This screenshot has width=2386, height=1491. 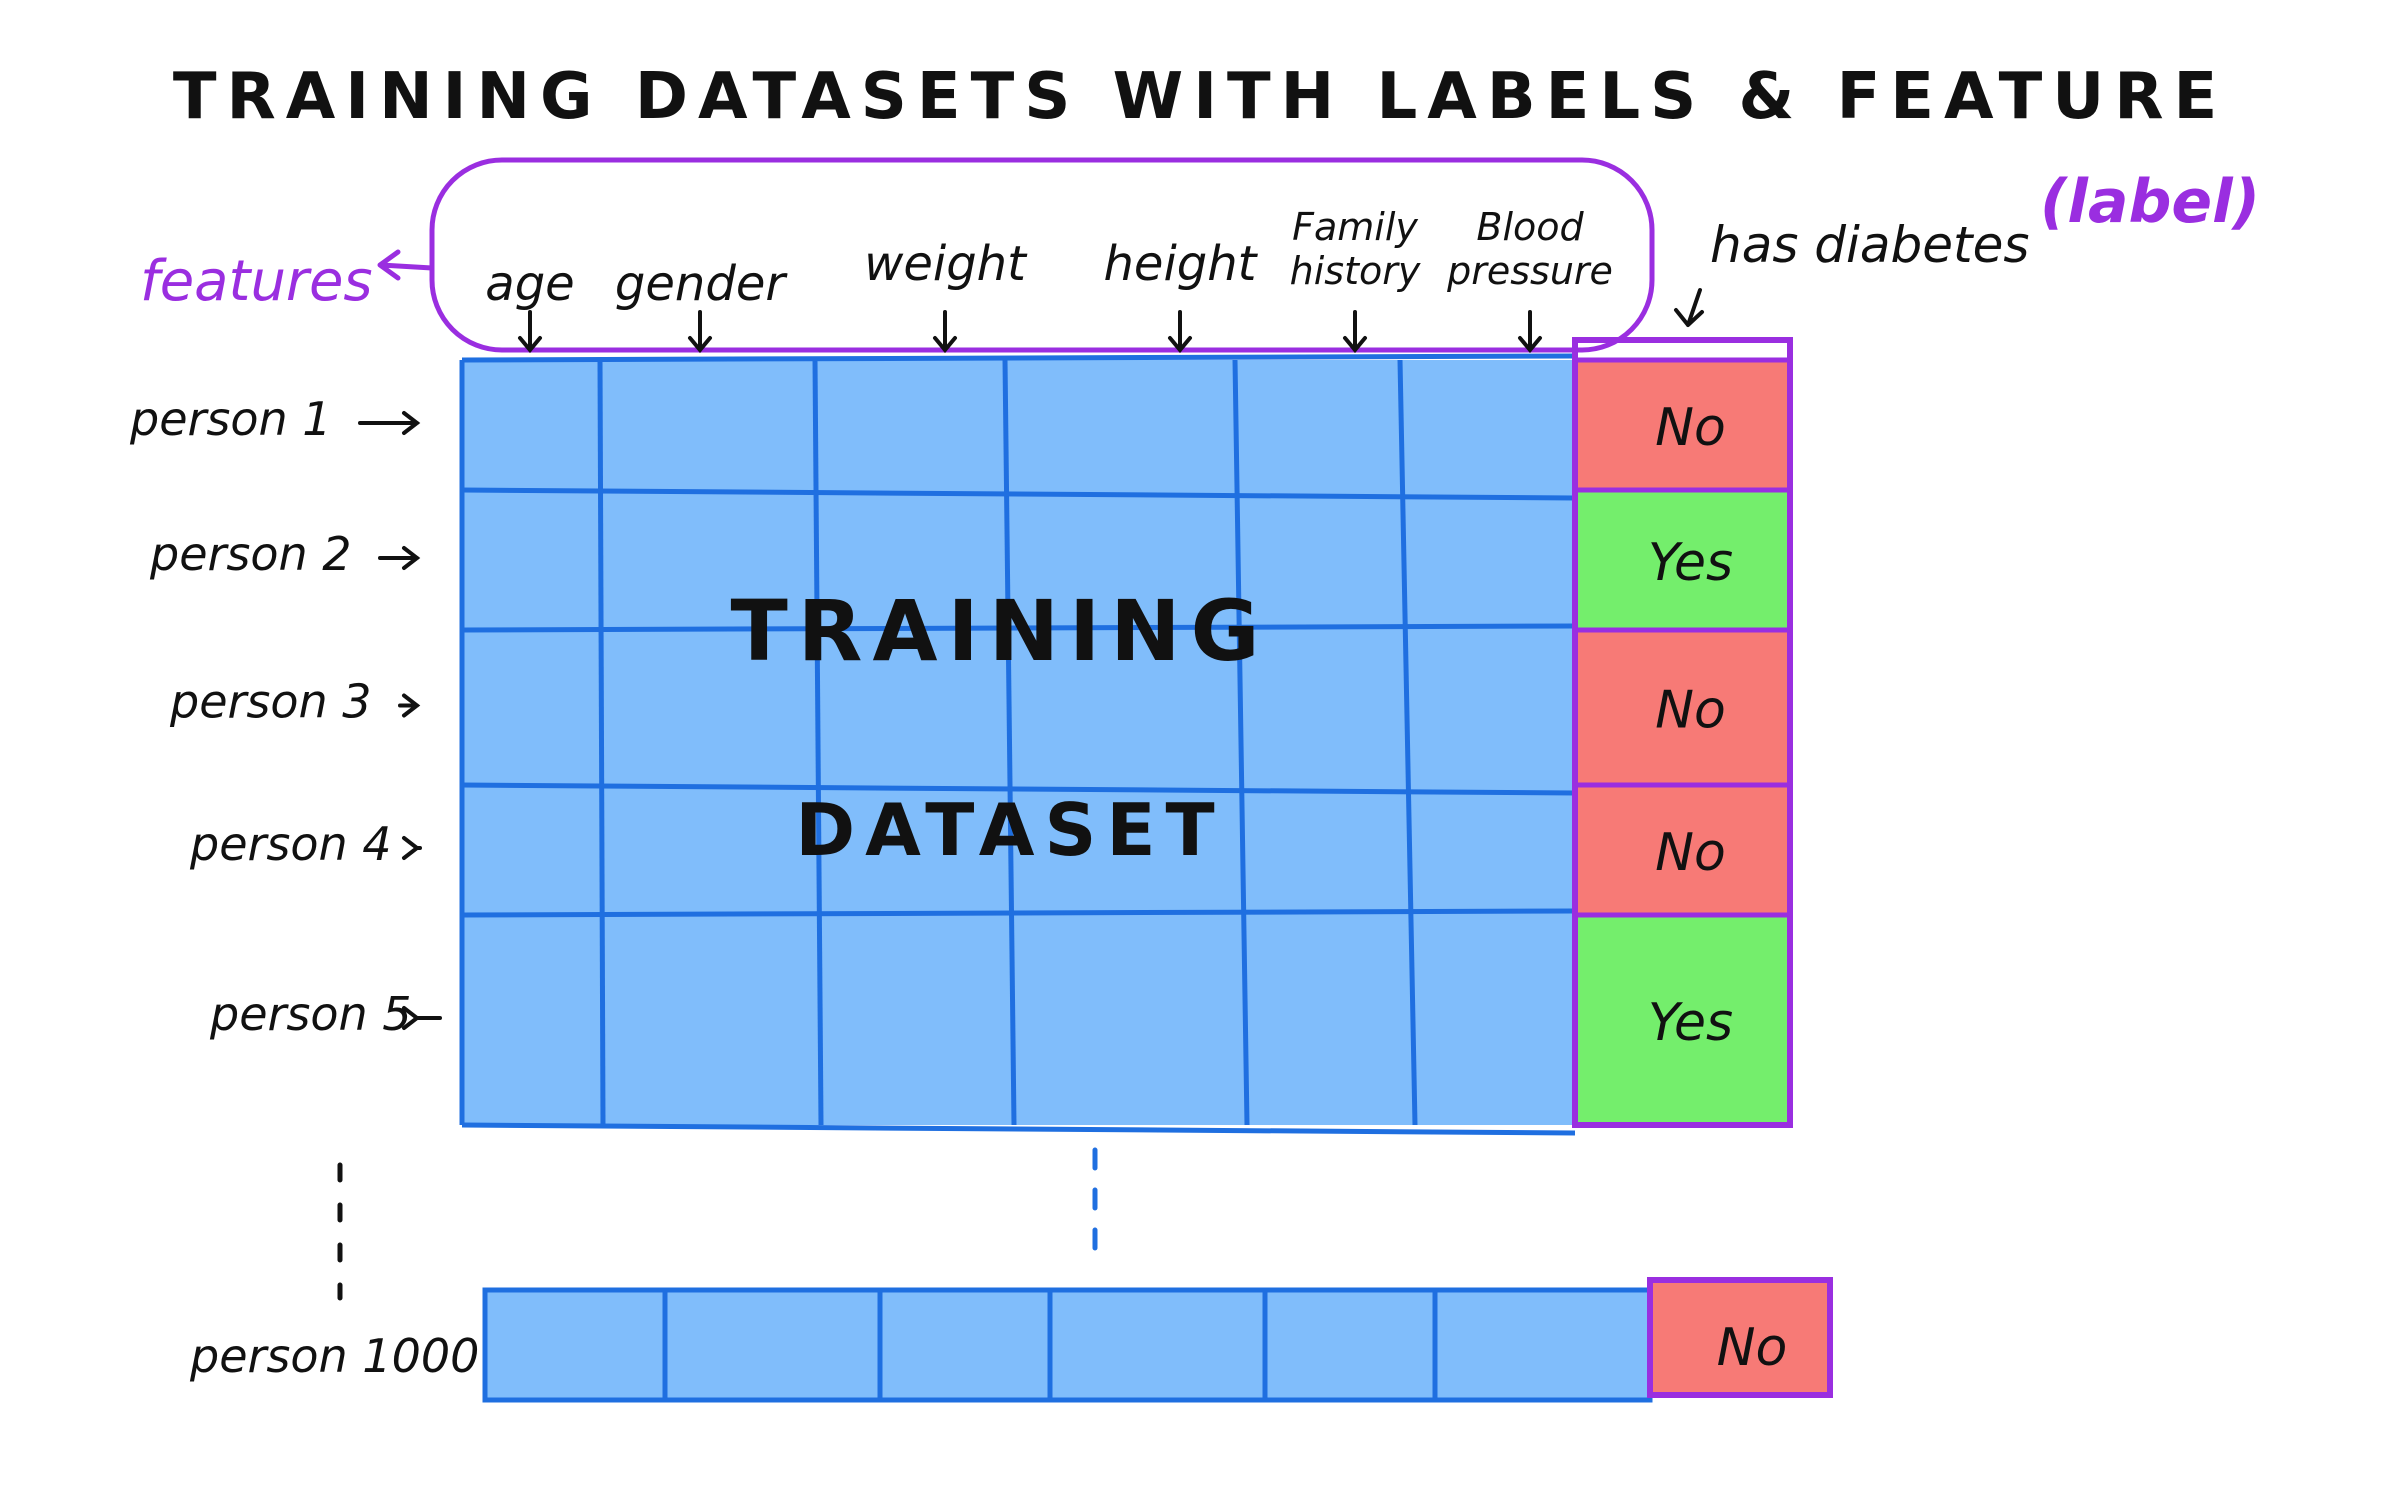 I want to click on label-arrow, so click(x=1689, y=307).